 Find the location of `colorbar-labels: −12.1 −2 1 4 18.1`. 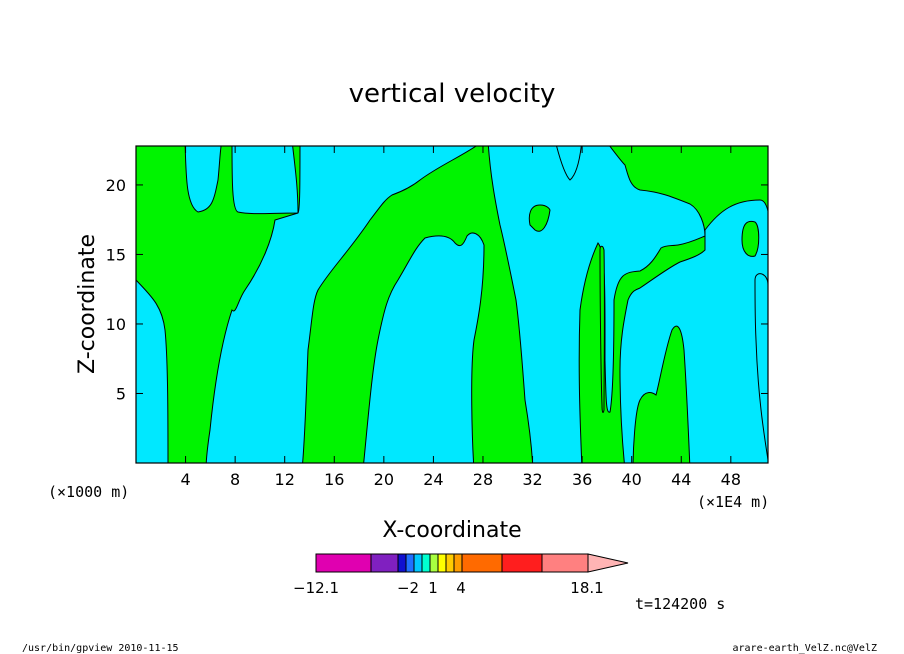

colorbar-labels: −12.1 −2 1 4 18.1 is located at coordinates (448, 588).